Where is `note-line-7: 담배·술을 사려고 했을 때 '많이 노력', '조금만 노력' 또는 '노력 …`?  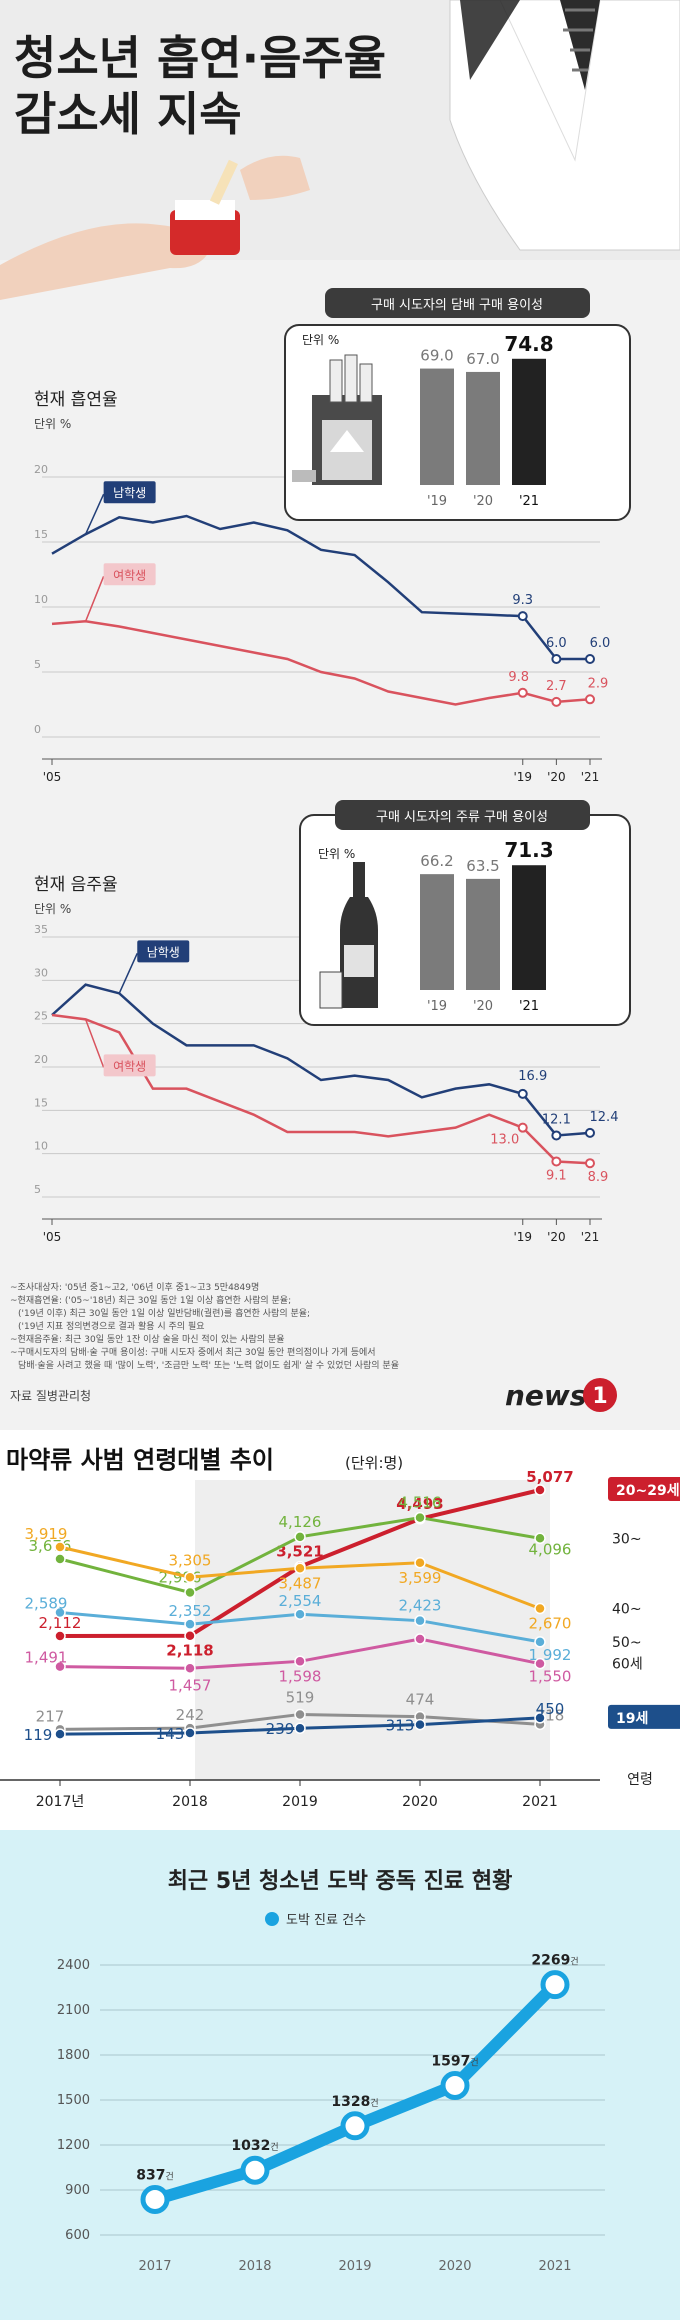
note-line-7: 담배·술을 사려고 했을 때 '많이 노력', '조금만 노력' 또는 '노력 … is located at coordinates (208, 1365).